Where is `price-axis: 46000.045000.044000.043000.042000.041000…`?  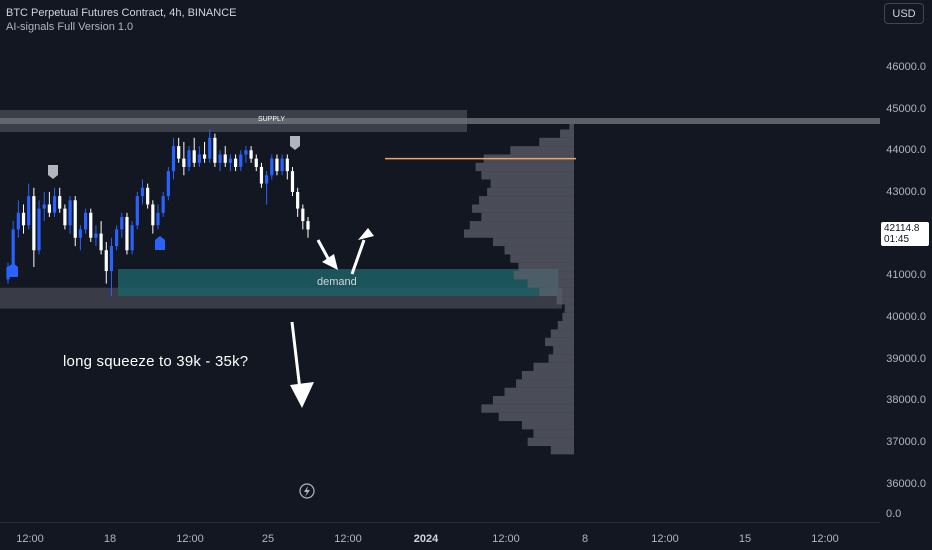 price-axis: 46000.045000.044000.043000.042000.041000… is located at coordinates (906, 261).